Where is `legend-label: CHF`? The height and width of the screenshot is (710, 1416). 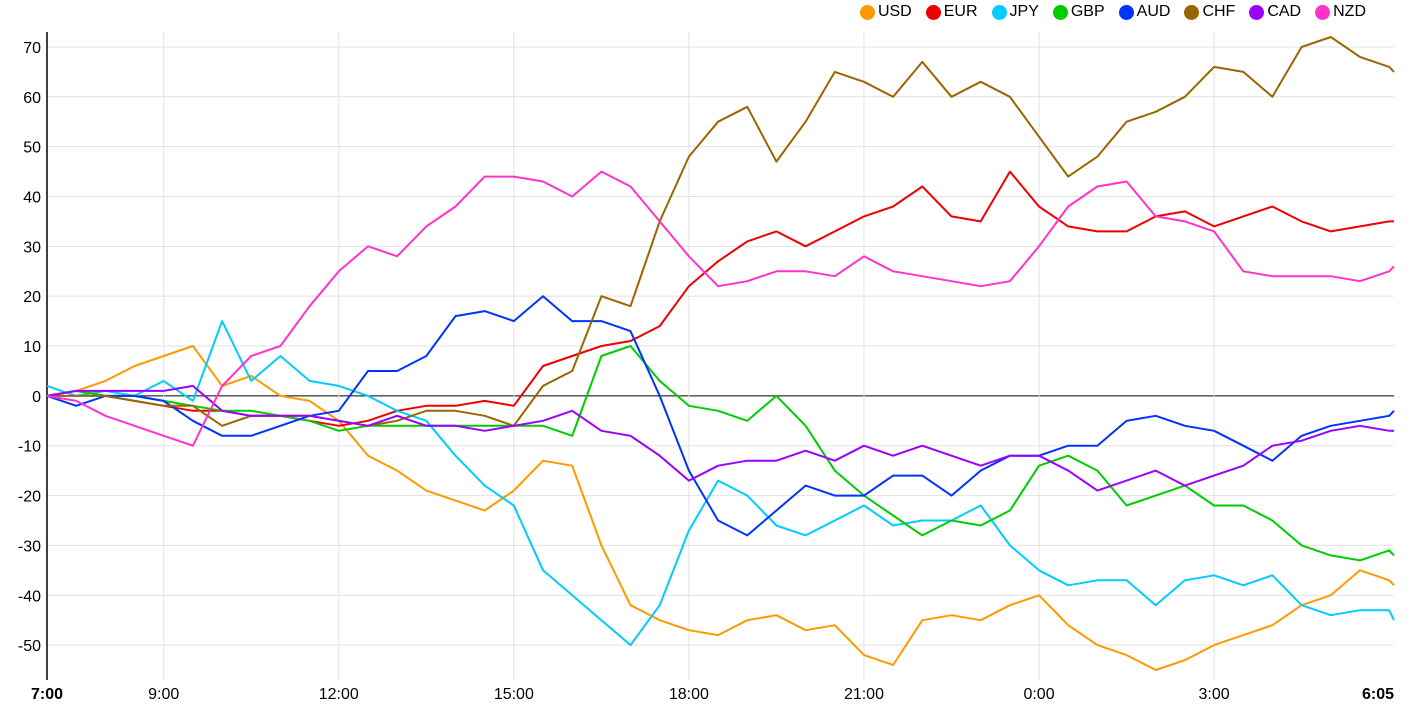 legend-label: CHF is located at coordinates (1219, 11).